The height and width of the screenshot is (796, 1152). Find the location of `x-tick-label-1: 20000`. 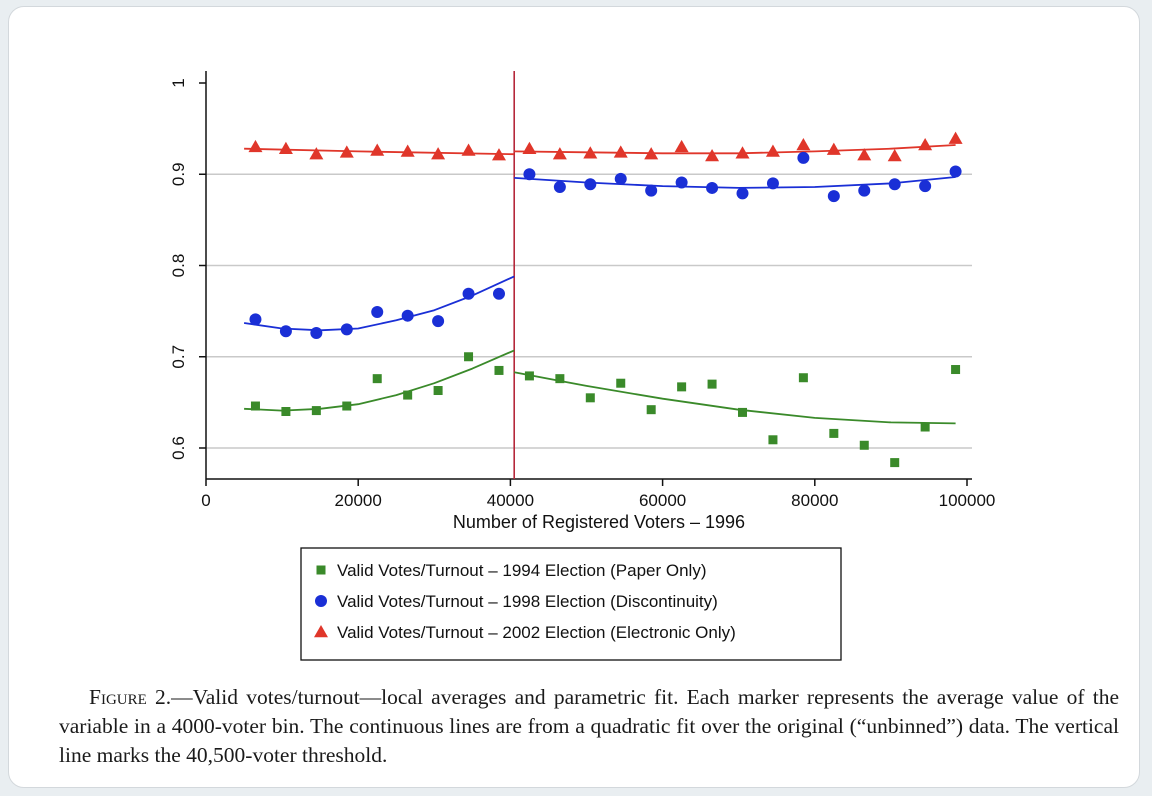

x-tick-label-1: 20000 is located at coordinates (358, 500).